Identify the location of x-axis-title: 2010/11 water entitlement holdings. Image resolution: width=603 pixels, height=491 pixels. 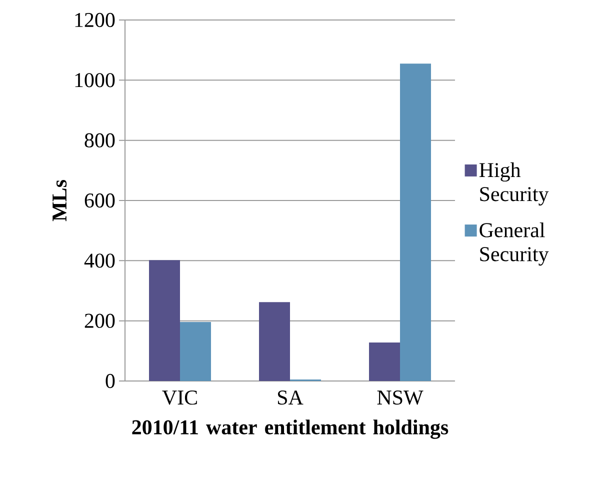
(290, 429).